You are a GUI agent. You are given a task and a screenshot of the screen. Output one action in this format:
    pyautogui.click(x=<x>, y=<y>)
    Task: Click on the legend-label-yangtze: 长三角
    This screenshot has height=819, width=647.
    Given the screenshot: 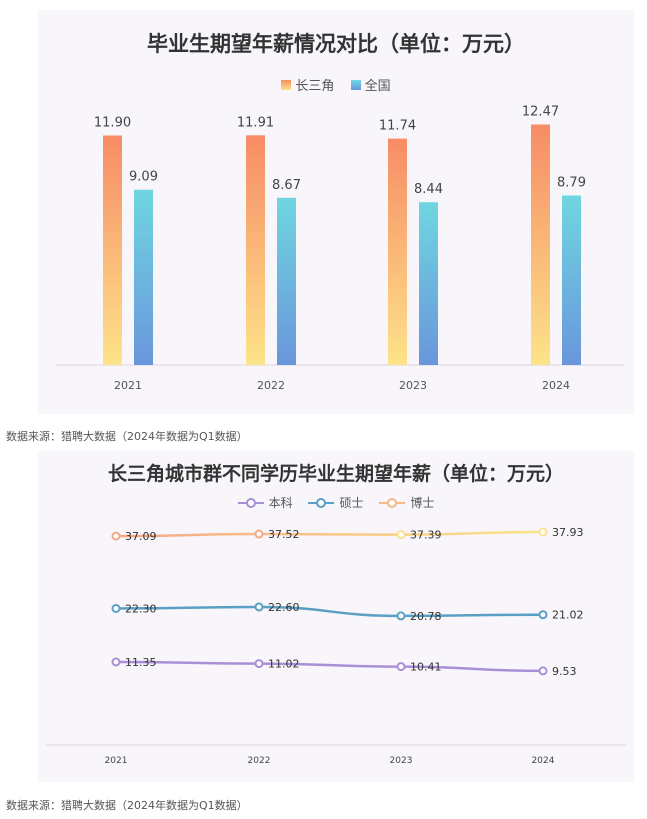 What is the action you would take?
    pyautogui.click(x=315, y=86)
    